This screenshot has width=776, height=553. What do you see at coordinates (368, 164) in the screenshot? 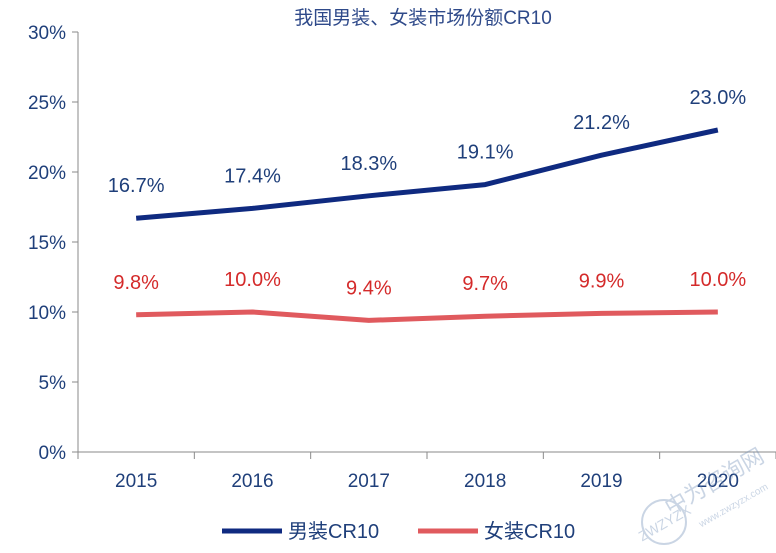
I see `data-label: 18.3%` at bounding box center [368, 164].